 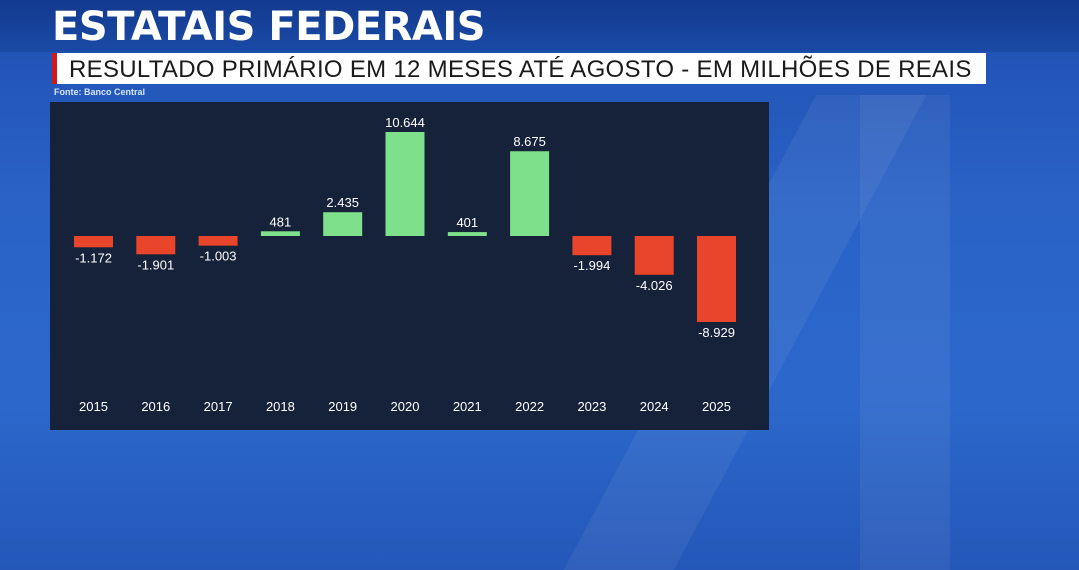 I want to click on header-band, so click(x=539, y=26).